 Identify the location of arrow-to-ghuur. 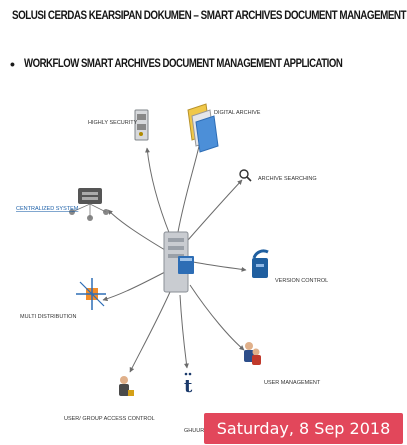
(184, 331).